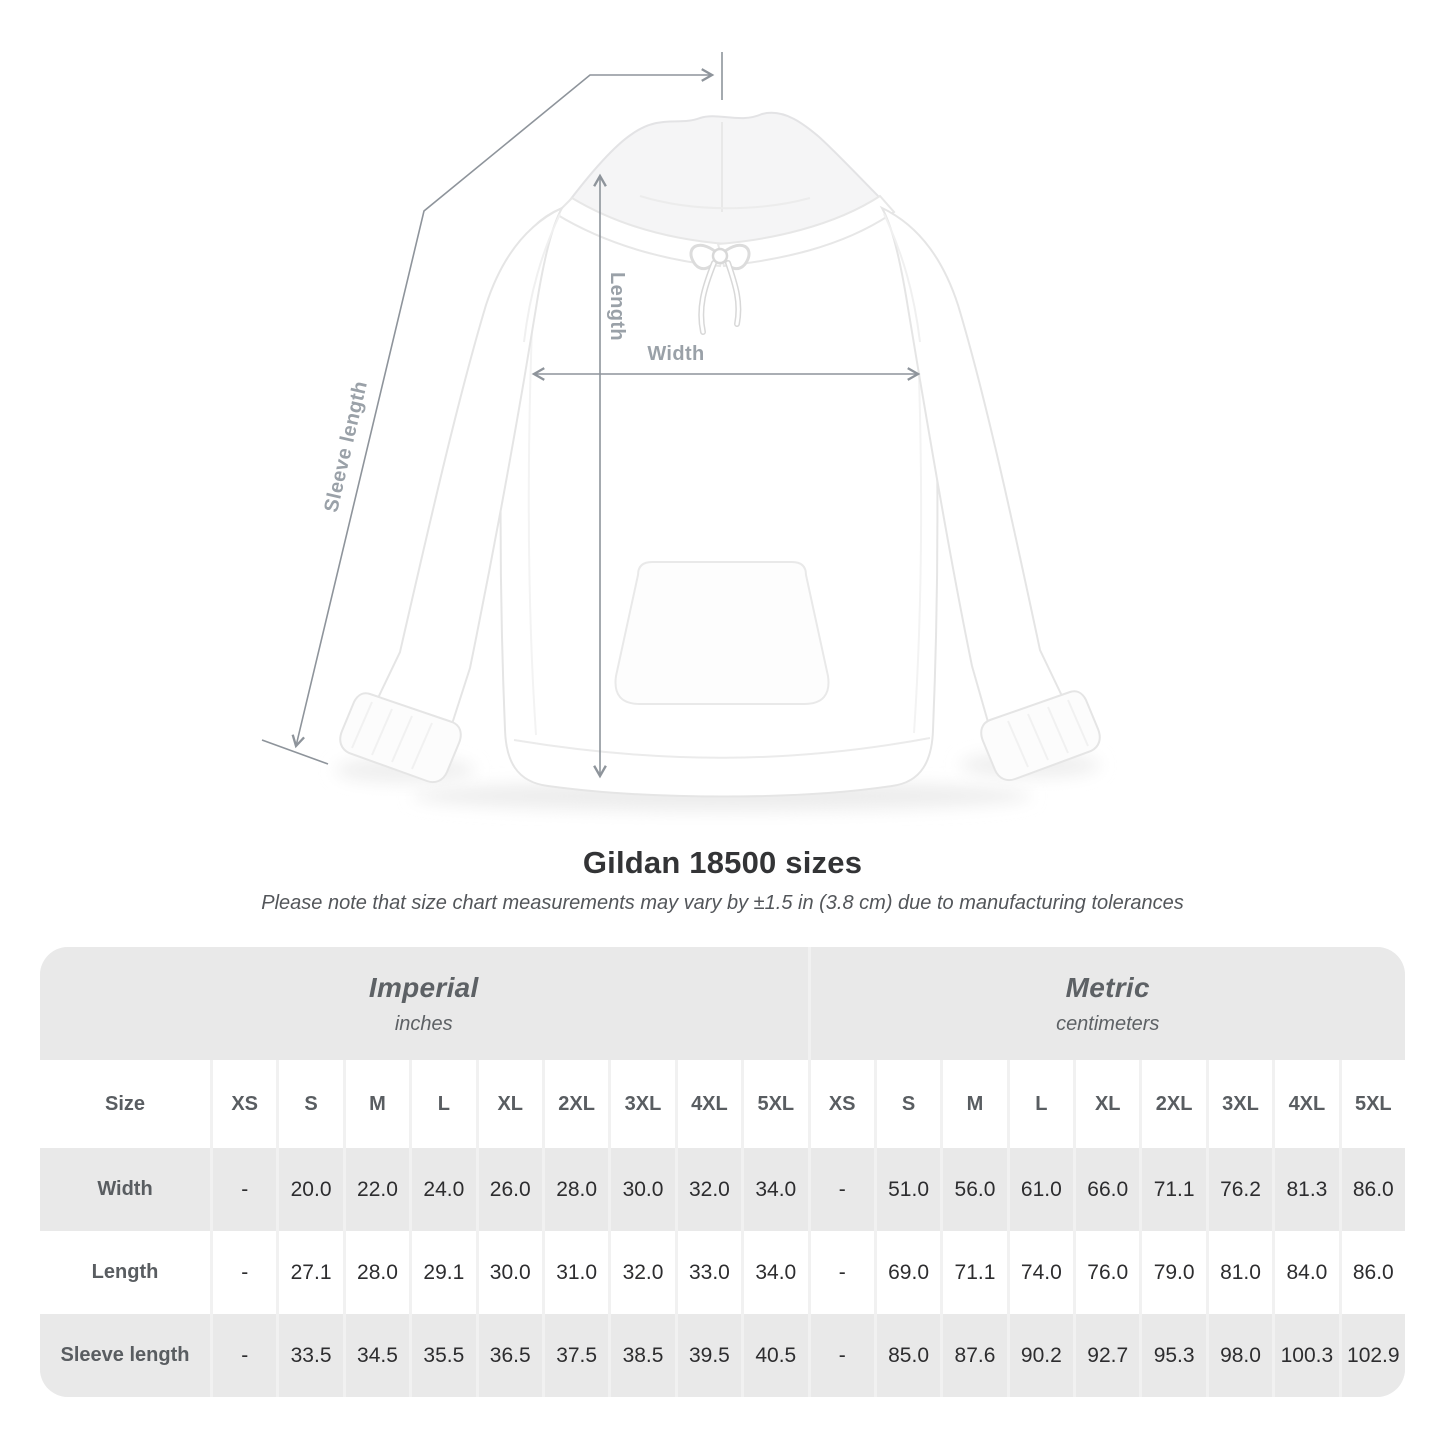 The height and width of the screenshot is (1445, 1445). What do you see at coordinates (1174, 1355) in the screenshot?
I see `value-sleeve-length-metric-2xl: 95.3` at bounding box center [1174, 1355].